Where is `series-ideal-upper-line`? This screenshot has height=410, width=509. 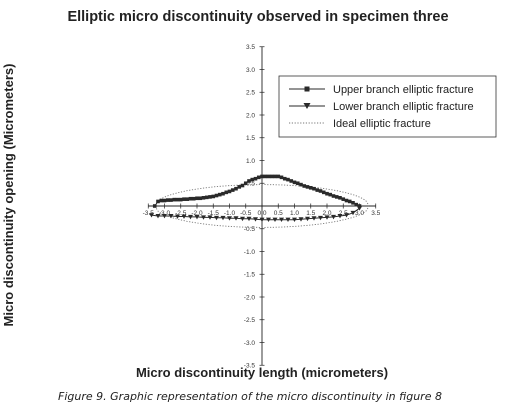 series-ideal-upper-line is located at coordinates (262, 195).